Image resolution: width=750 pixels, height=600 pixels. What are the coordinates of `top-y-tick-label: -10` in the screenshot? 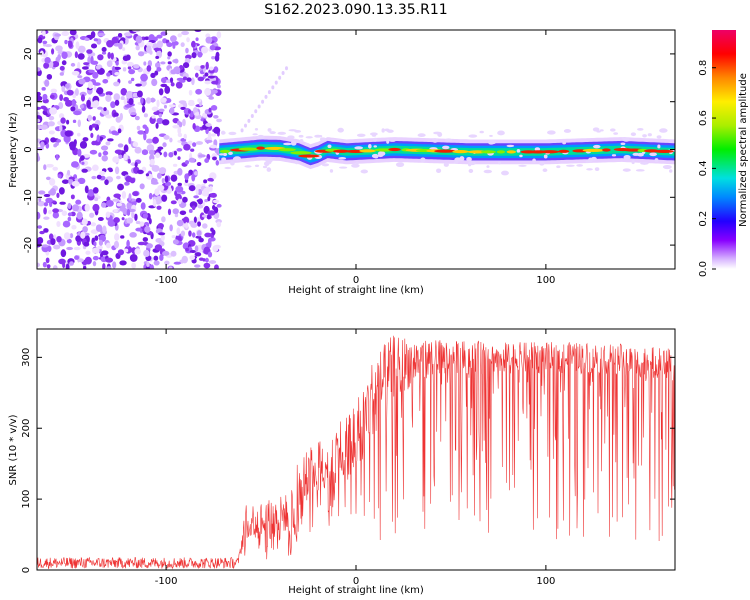 It's located at (28, 197).